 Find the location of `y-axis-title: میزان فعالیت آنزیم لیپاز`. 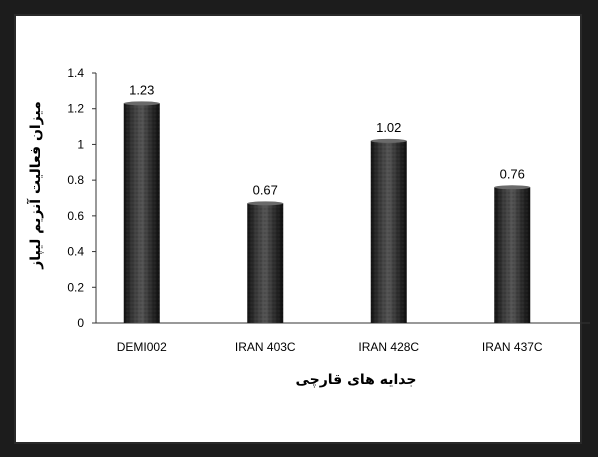

y-axis-title: میزان فعالیت آنزیم لیپاز is located at coordinates (35, 185).